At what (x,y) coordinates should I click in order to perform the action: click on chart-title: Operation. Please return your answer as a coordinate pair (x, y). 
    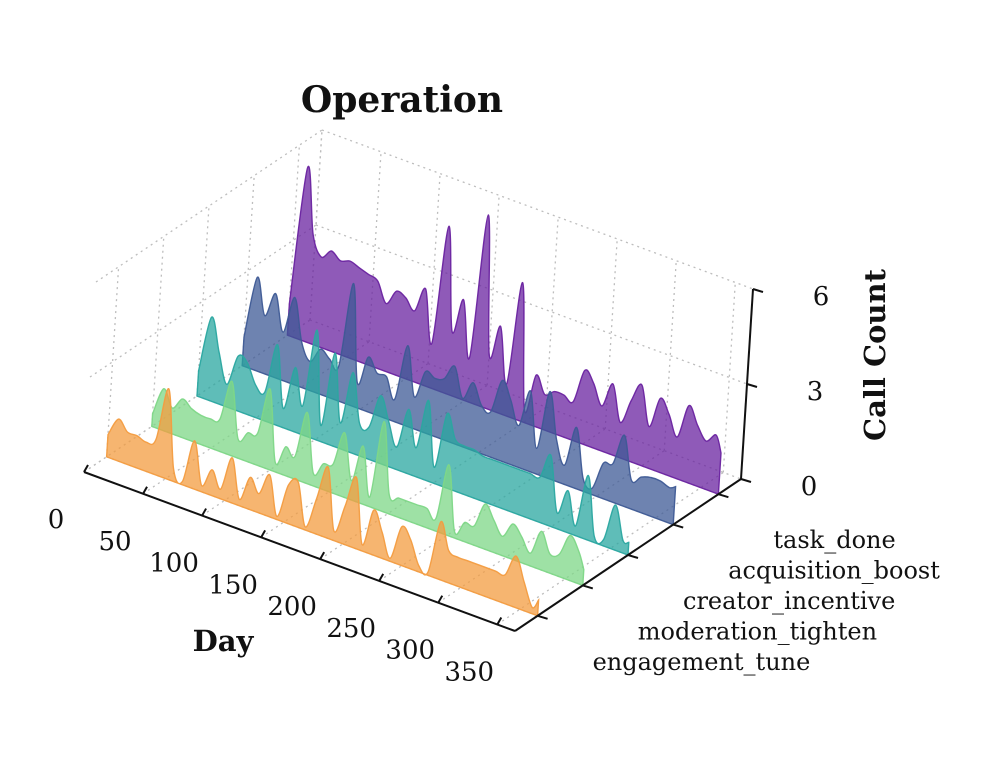
    Looking at the image, I should click on (402, 100).